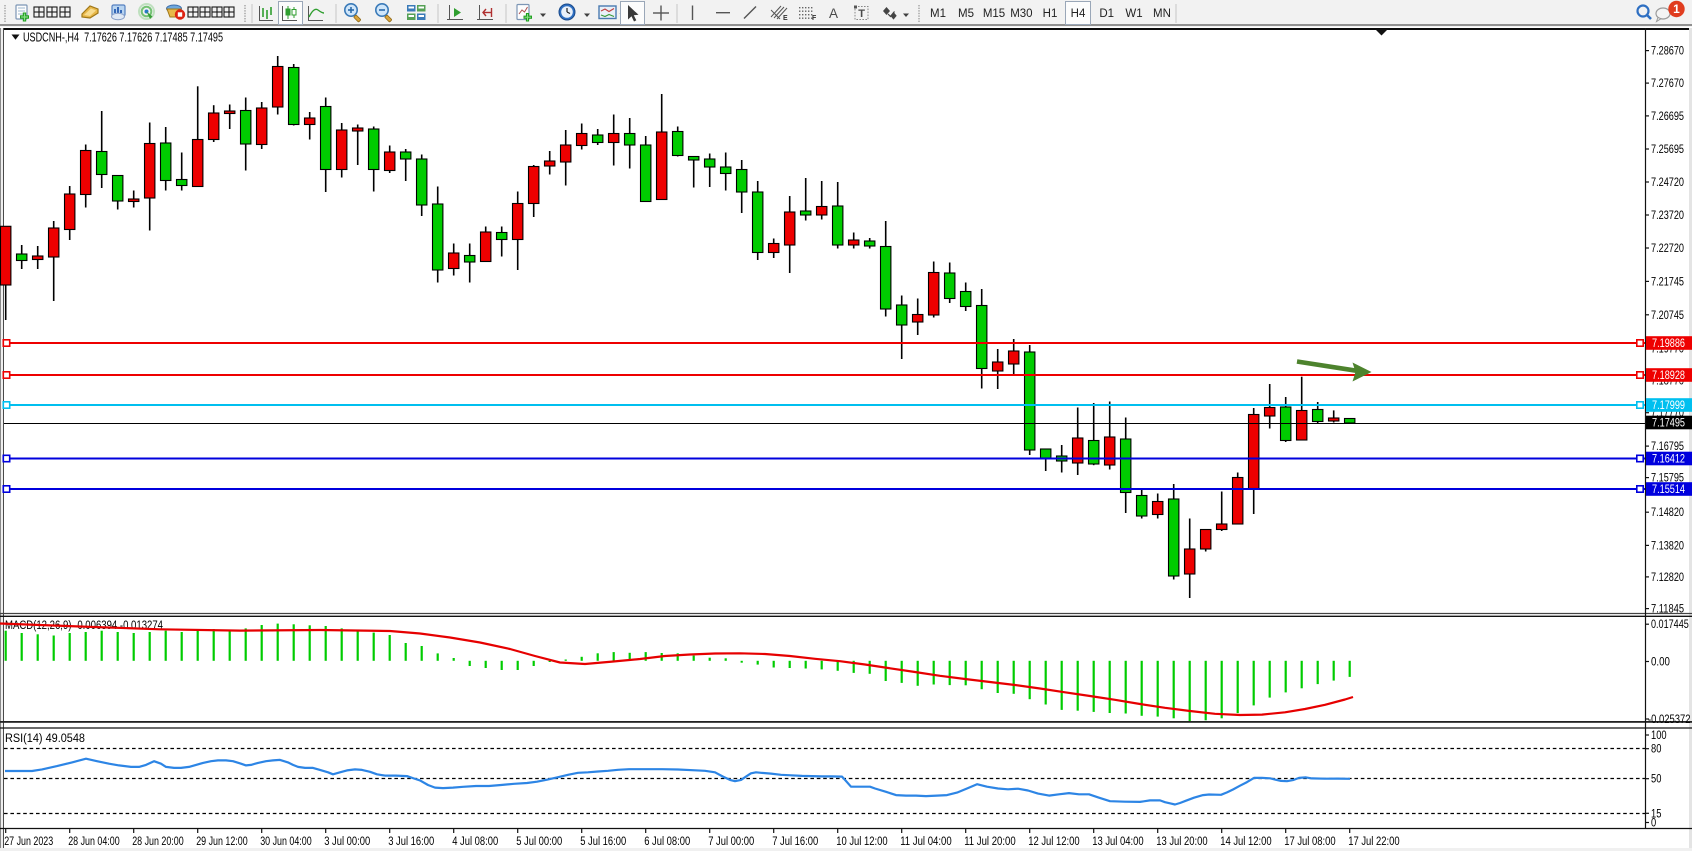  What do you see at coordinates (862, 842) in the screenshot?
I see `svg-text: 10 Jul 12:00` at bounding box center [862, 842].